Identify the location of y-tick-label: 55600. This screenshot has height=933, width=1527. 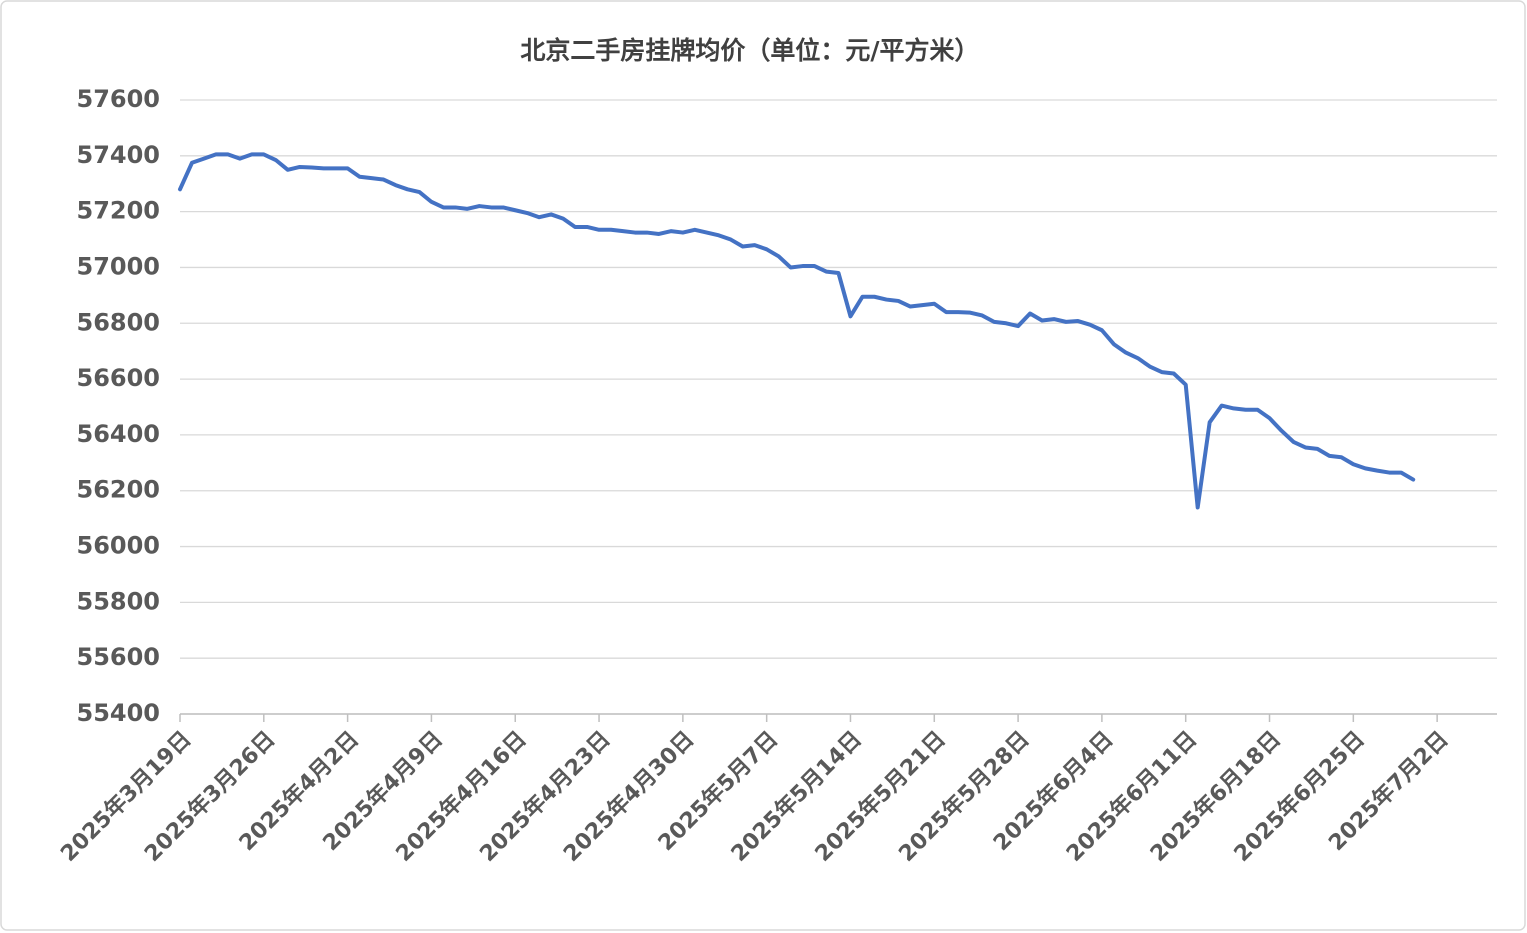
(119, 657).